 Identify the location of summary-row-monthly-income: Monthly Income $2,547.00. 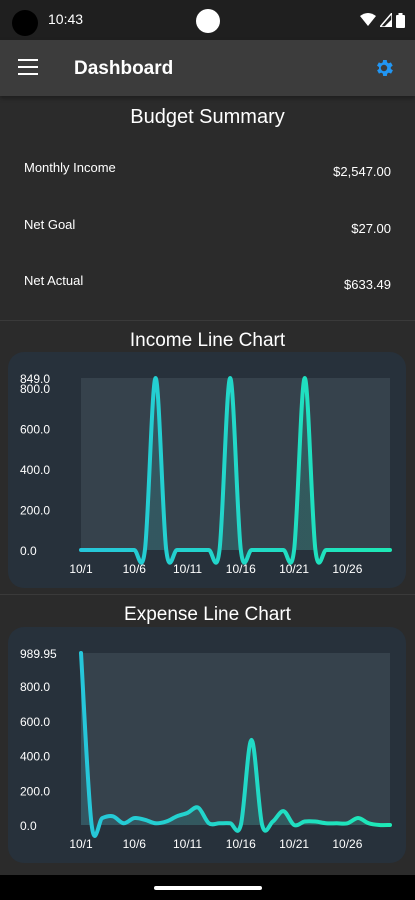
(207, 169).